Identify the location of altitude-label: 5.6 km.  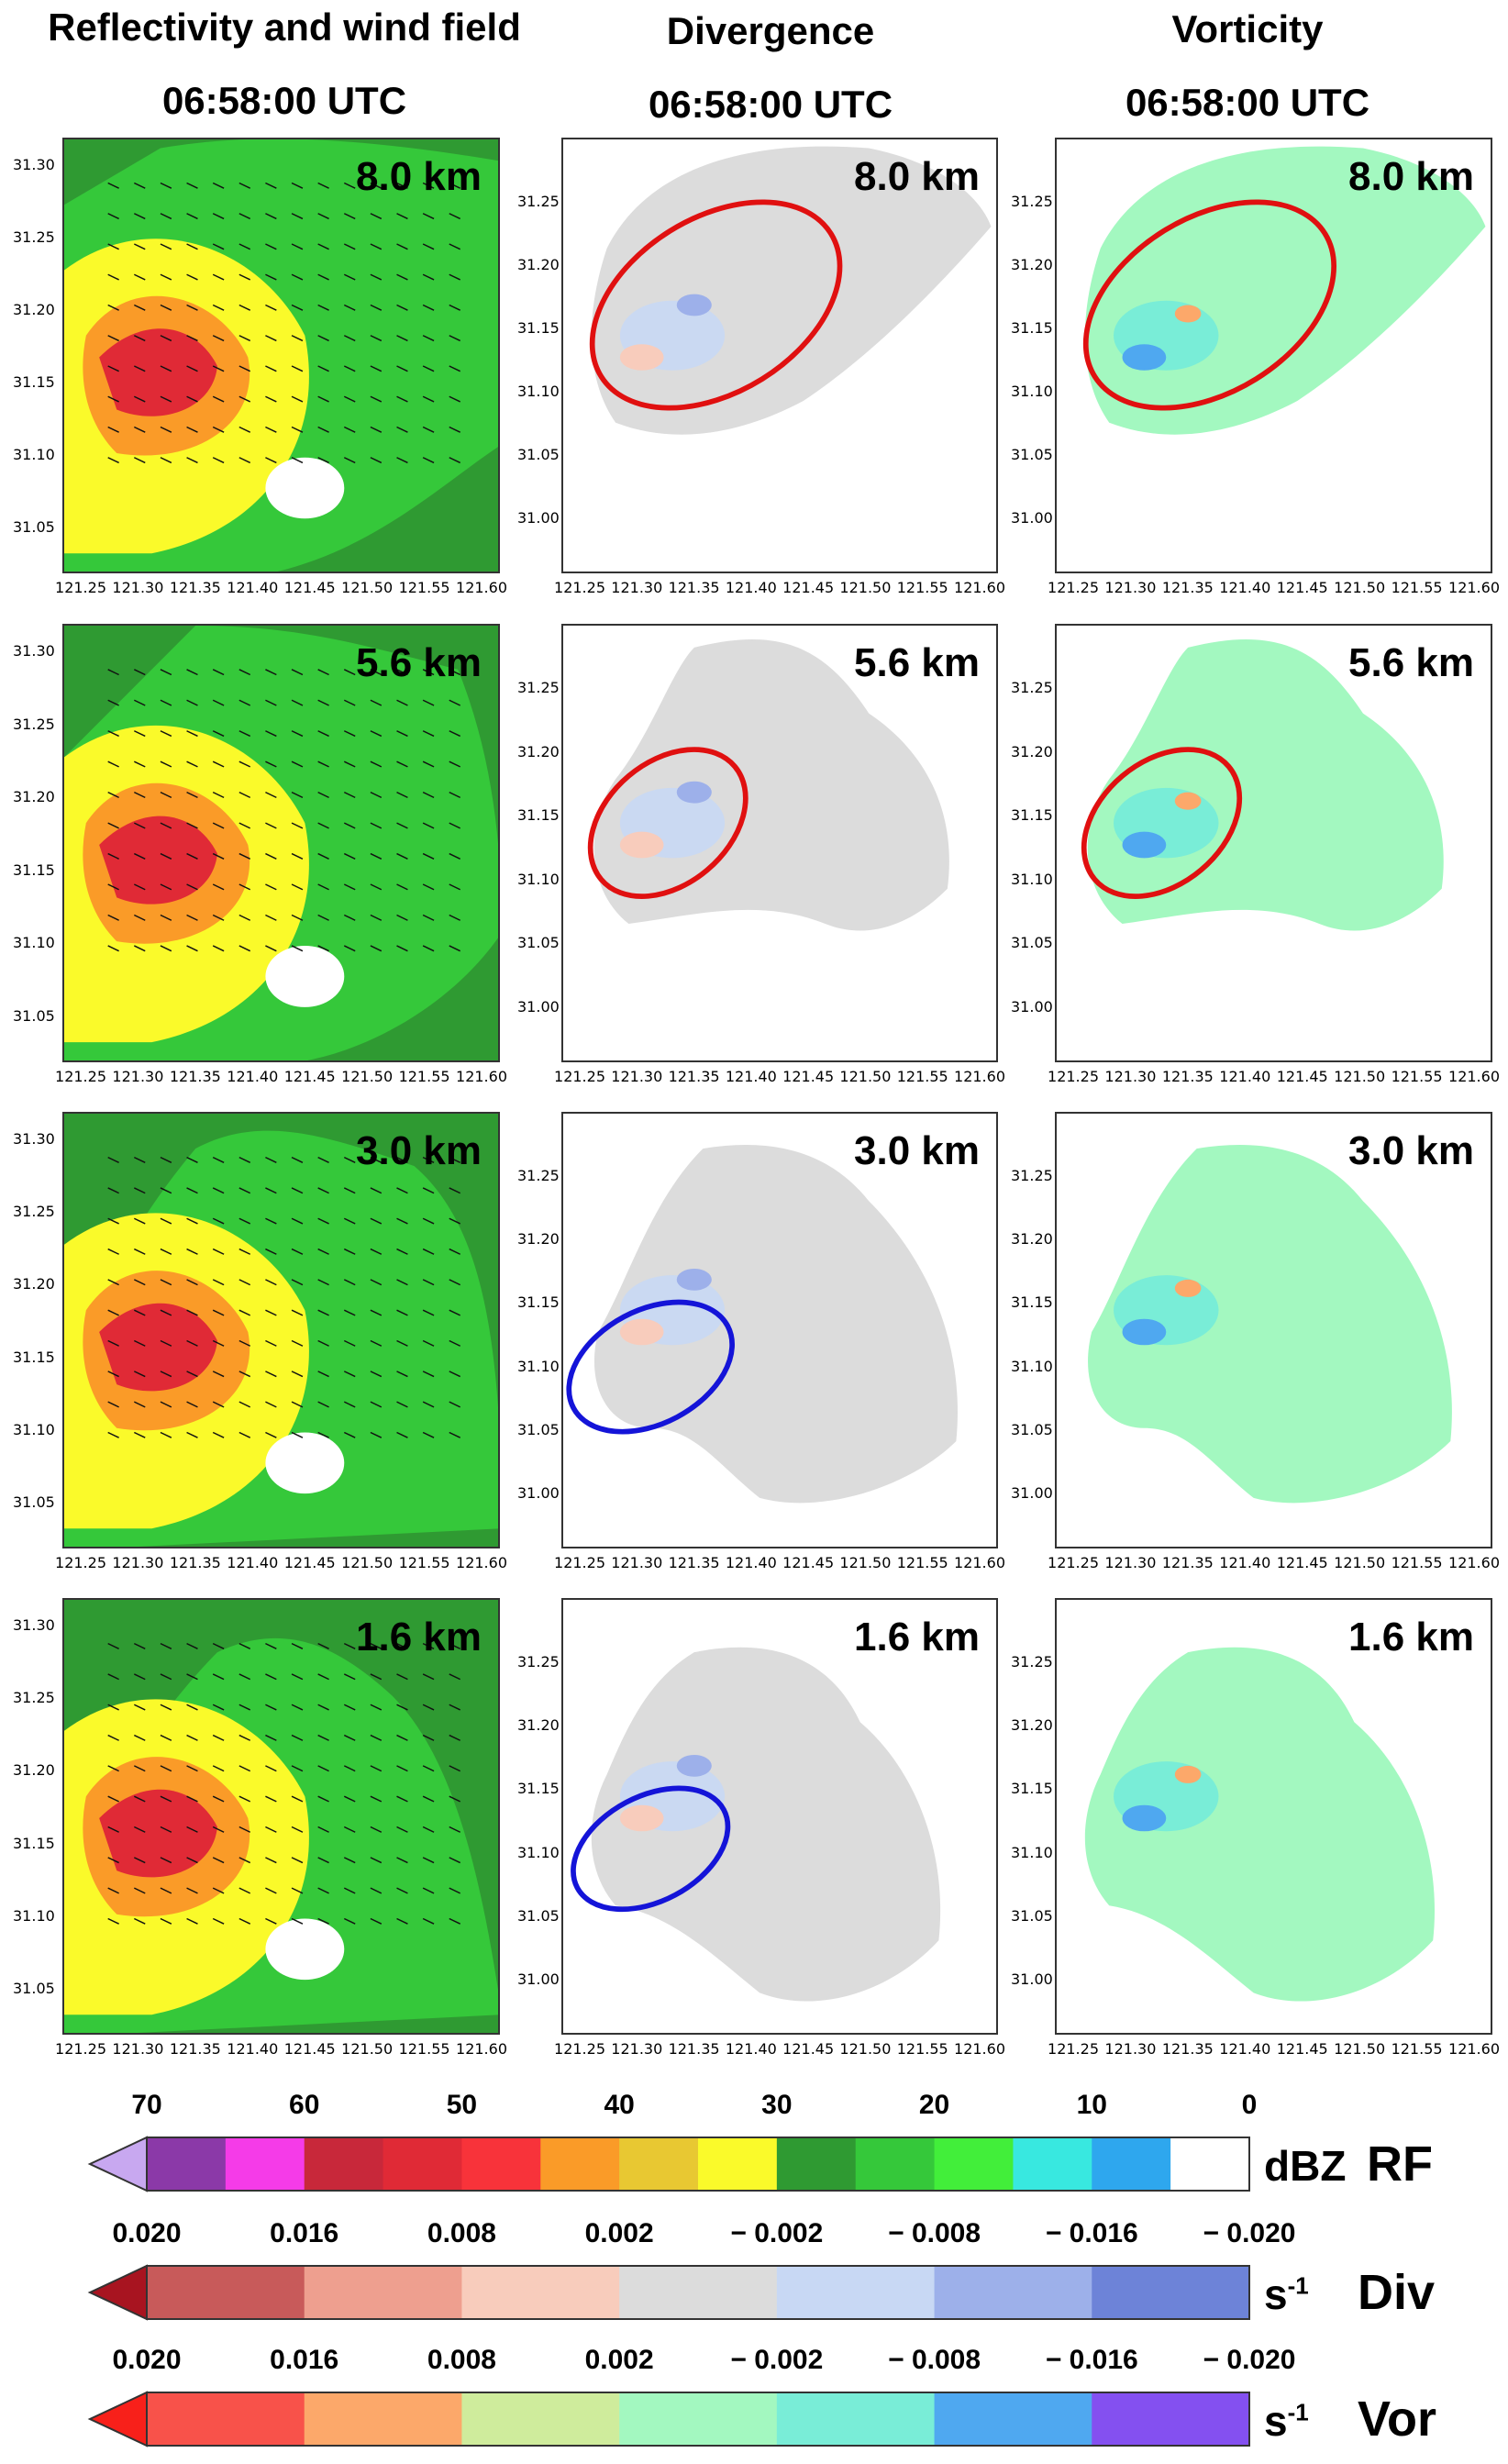
(419, 662).